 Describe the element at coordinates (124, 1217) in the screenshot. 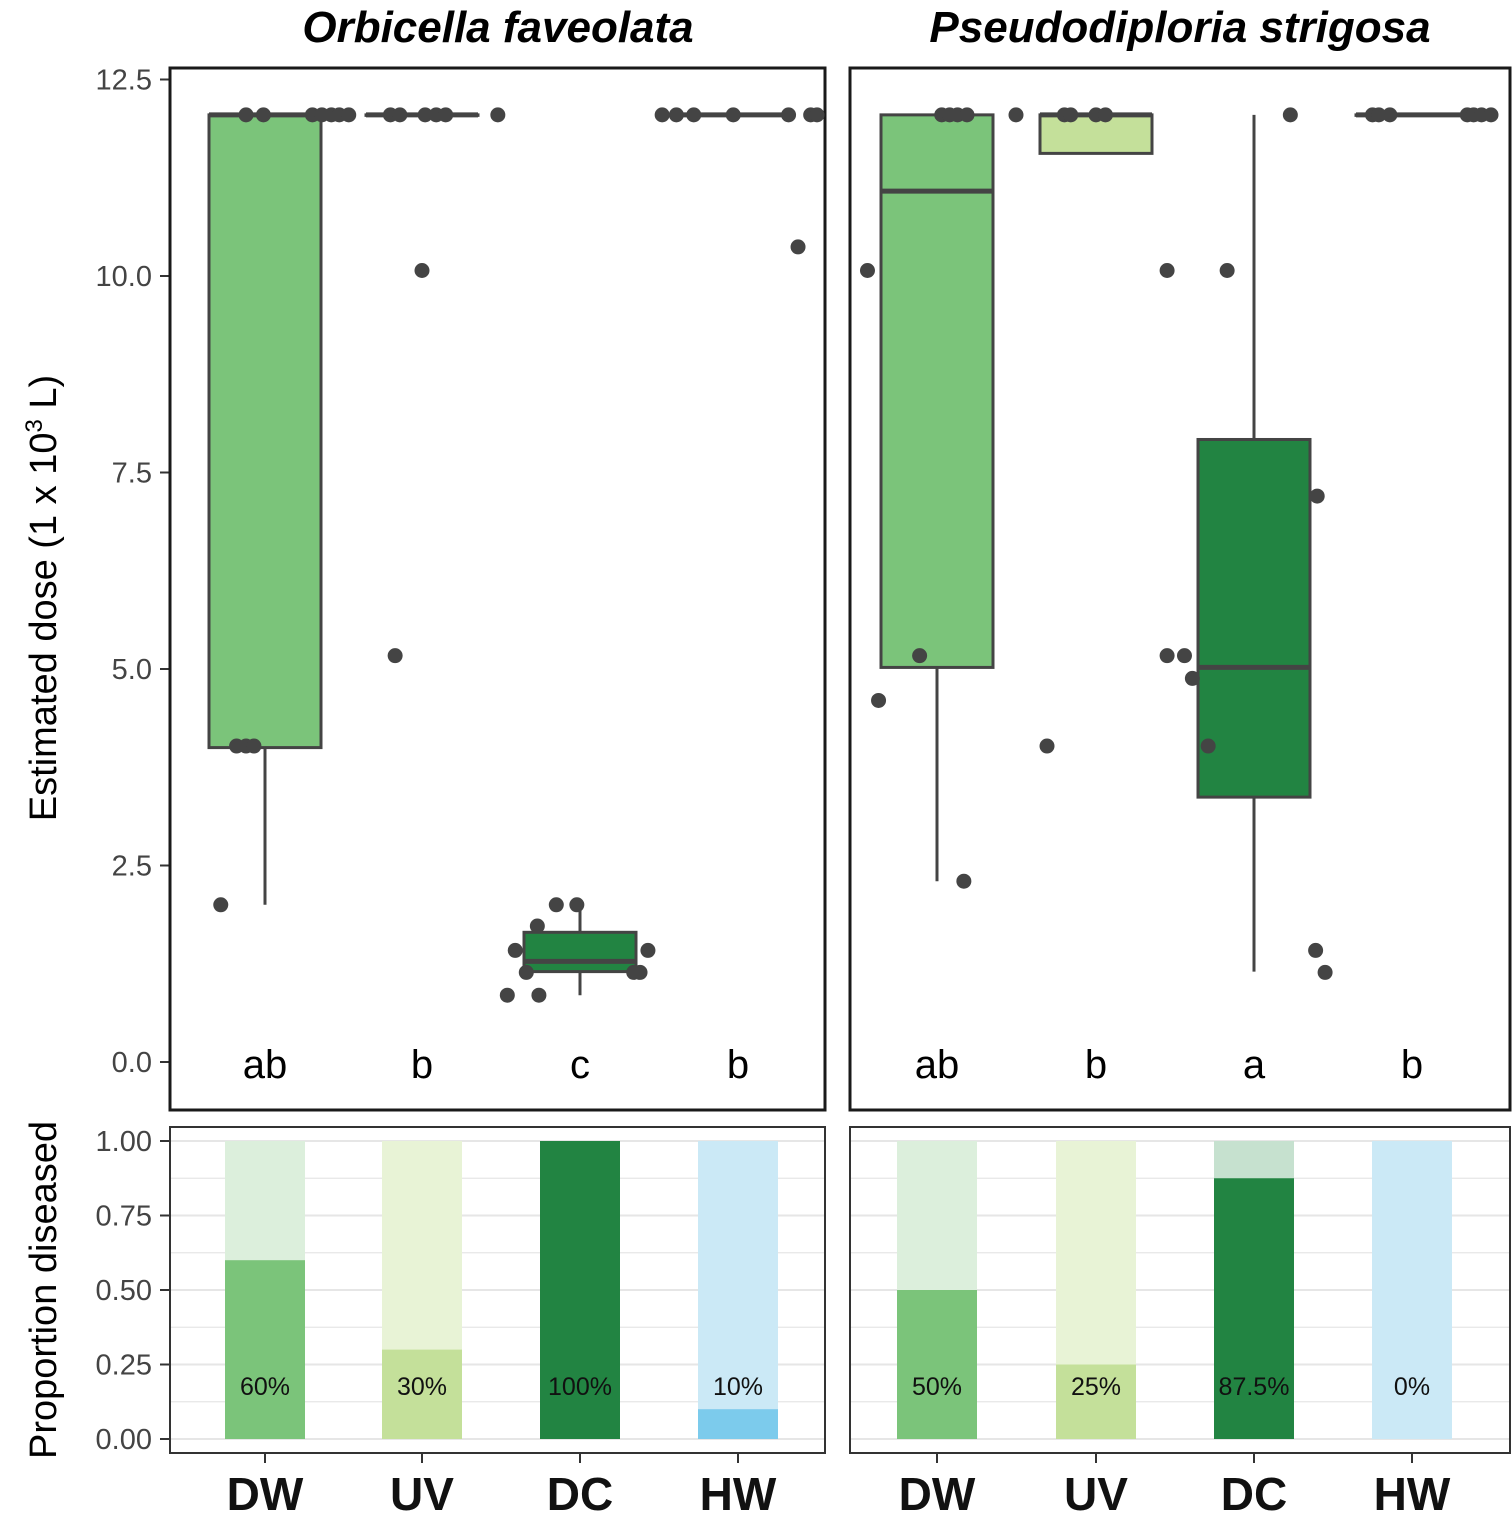

I see `y-tick-label-proportion: 0.75` at that location.